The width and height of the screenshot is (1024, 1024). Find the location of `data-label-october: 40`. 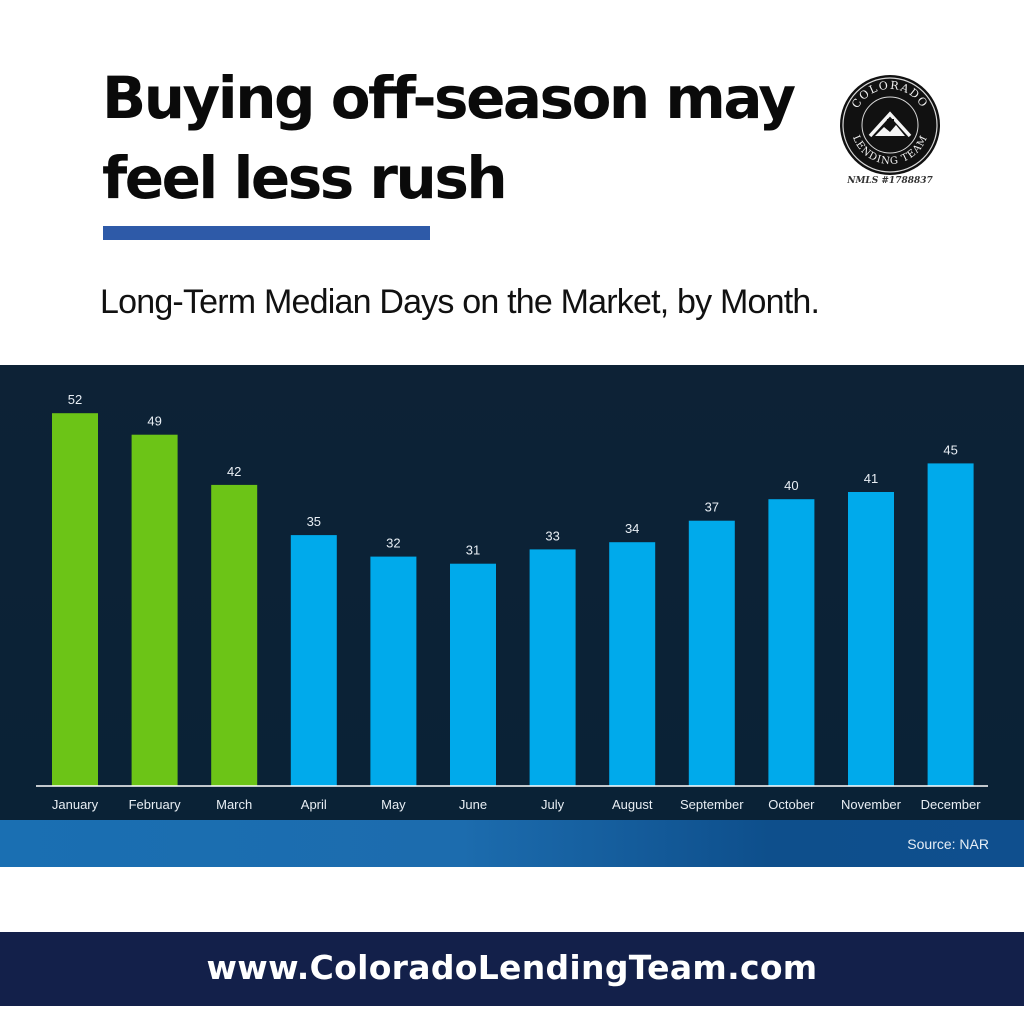

data-label-october: 40 is located at coordinates (791, 485).